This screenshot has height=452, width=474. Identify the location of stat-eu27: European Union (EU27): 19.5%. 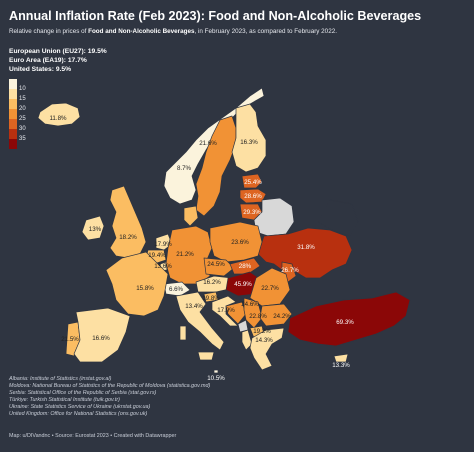
(58, 51).